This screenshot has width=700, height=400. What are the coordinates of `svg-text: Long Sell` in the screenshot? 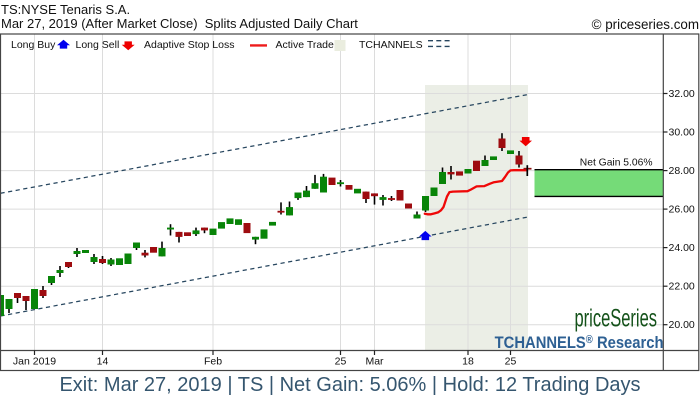 It's located at (98, 45).